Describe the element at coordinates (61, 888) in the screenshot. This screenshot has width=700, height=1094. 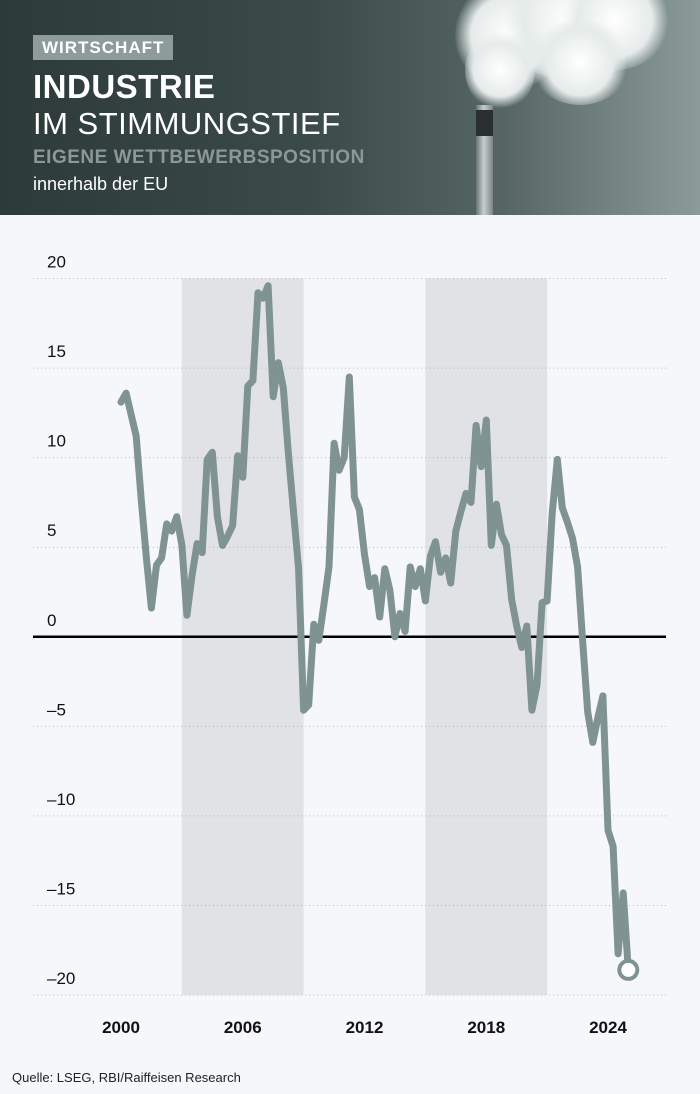
I see `y-tick-label: –15` at that location.